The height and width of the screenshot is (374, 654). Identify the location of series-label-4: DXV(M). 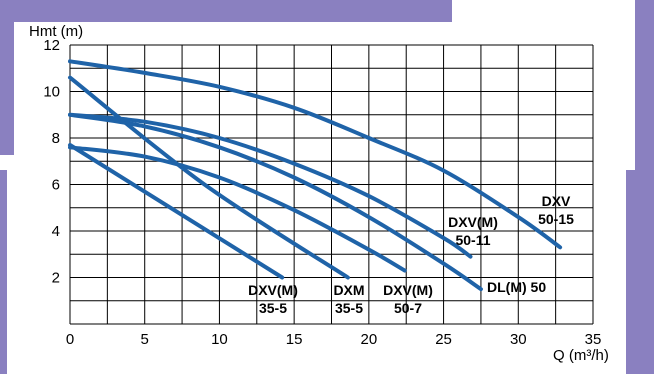
(473, 222).